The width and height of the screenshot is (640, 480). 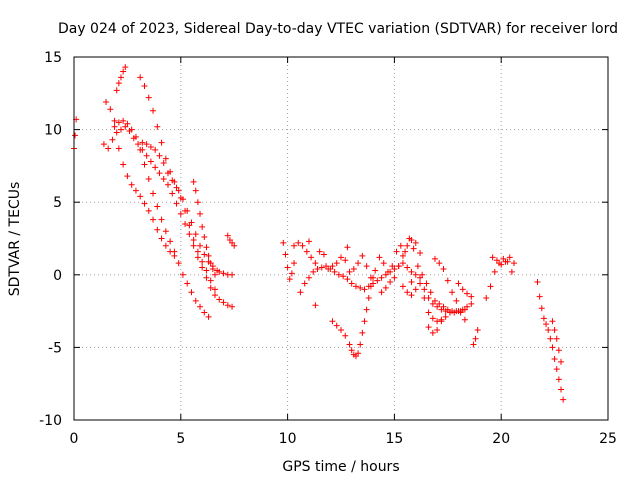 I want to click on series-s14, so click(x=401, y=266).